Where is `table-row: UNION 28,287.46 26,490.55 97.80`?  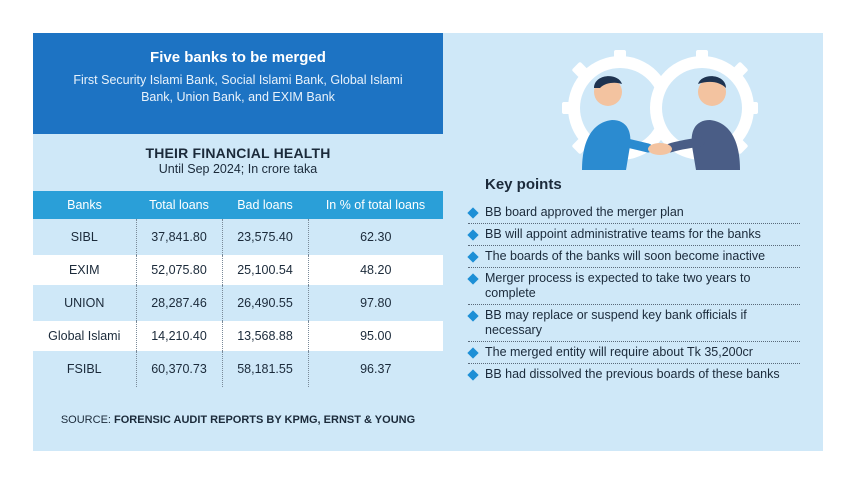
table-row: UNION 28,287.46 26,490.55 97.80 is located at coordinates (238, 303).